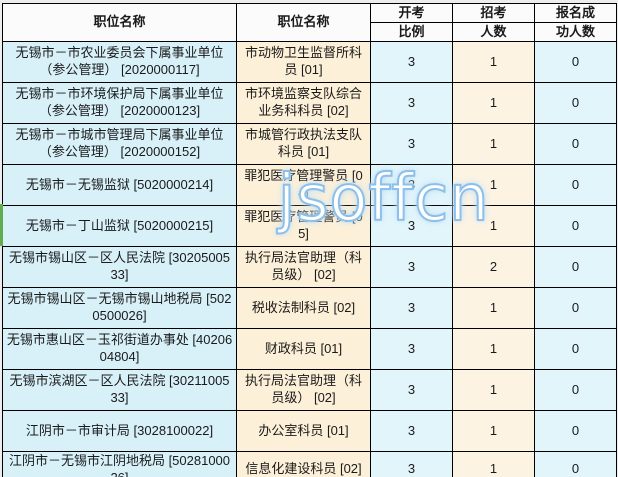 The image size is (618, 477). Describe the element at coordinates (411, 32) in the screenshot. I see `header-exam-ratio-bottom: 比例` at that location.